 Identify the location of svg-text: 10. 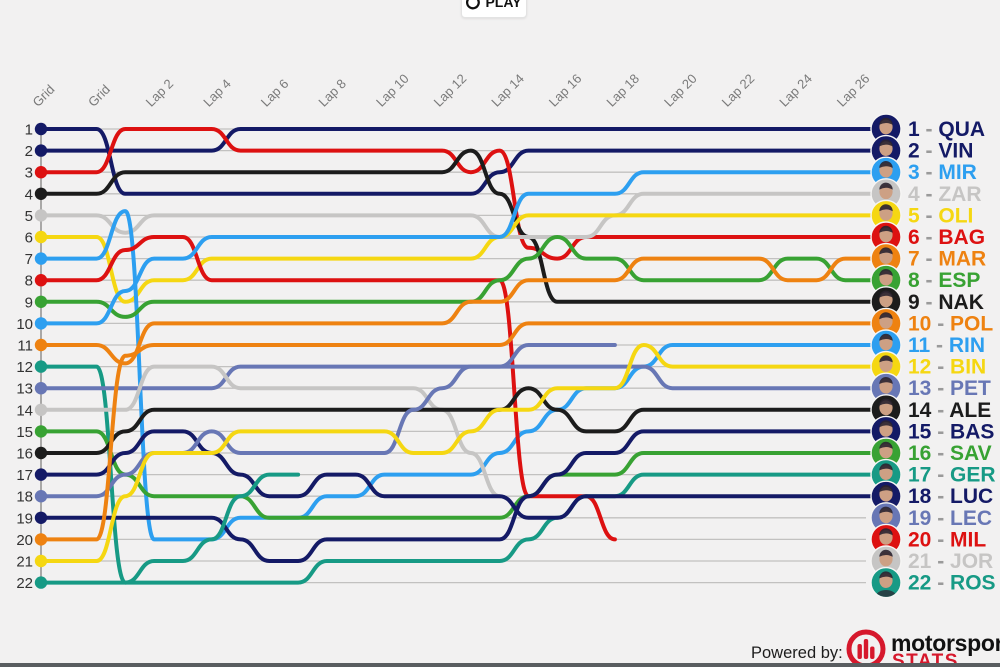
(24, 324).